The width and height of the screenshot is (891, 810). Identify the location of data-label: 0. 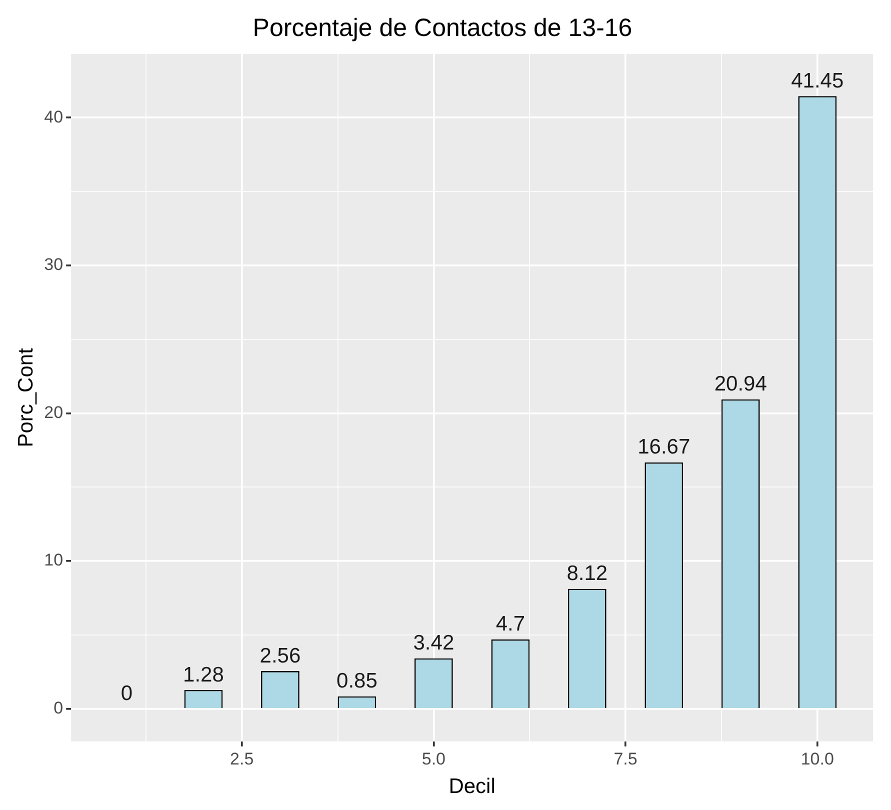
(126, 694).